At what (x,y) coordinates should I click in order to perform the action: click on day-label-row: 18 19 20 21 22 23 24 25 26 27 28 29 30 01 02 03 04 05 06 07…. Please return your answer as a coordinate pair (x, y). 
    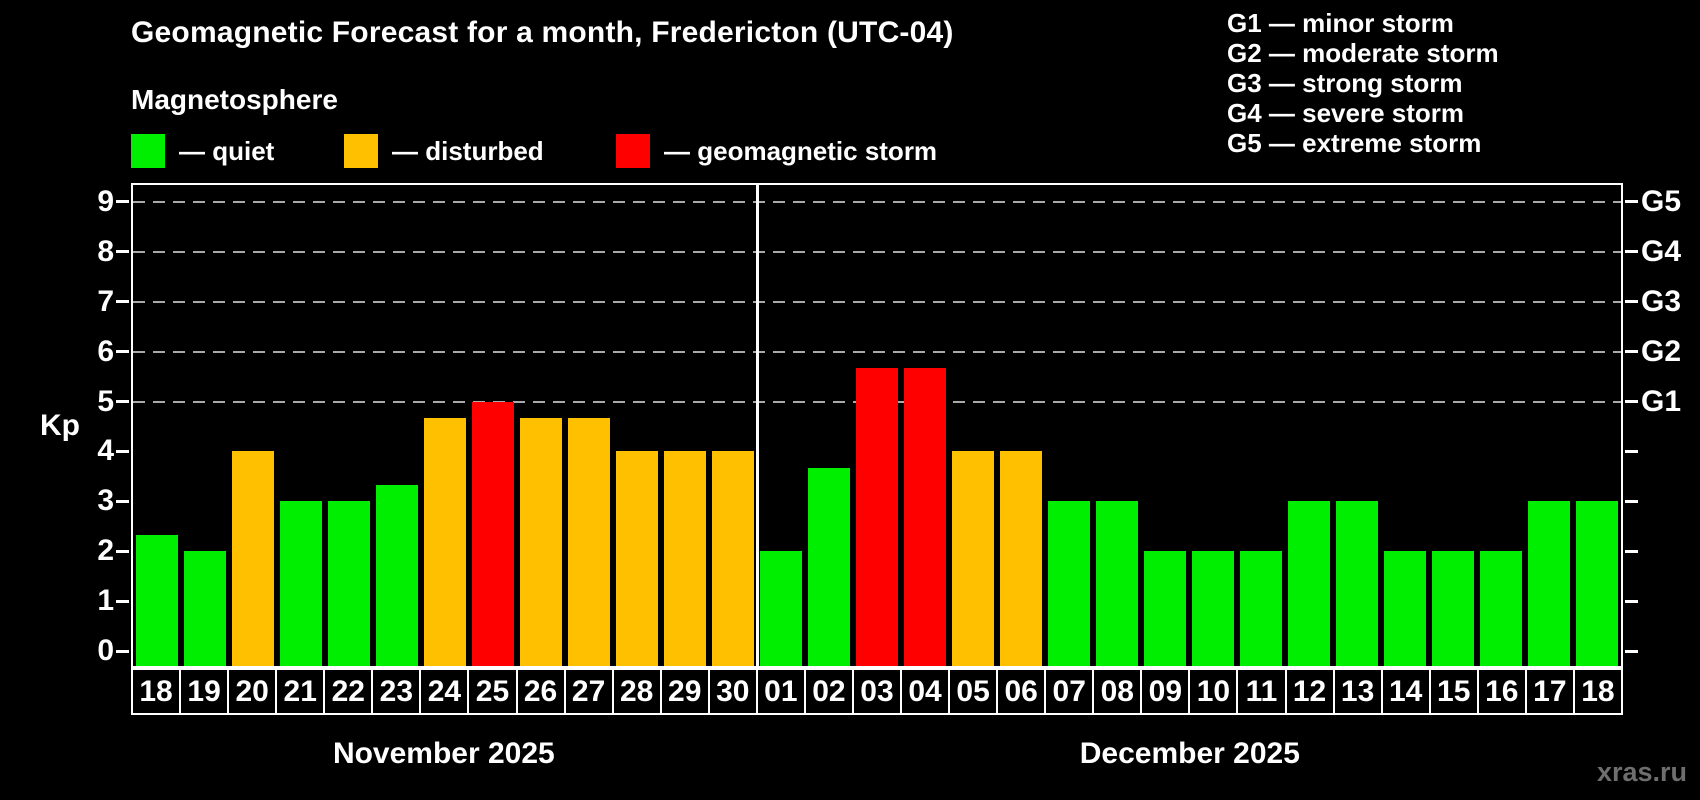
    Looking at the image, I should click on (877, 691).